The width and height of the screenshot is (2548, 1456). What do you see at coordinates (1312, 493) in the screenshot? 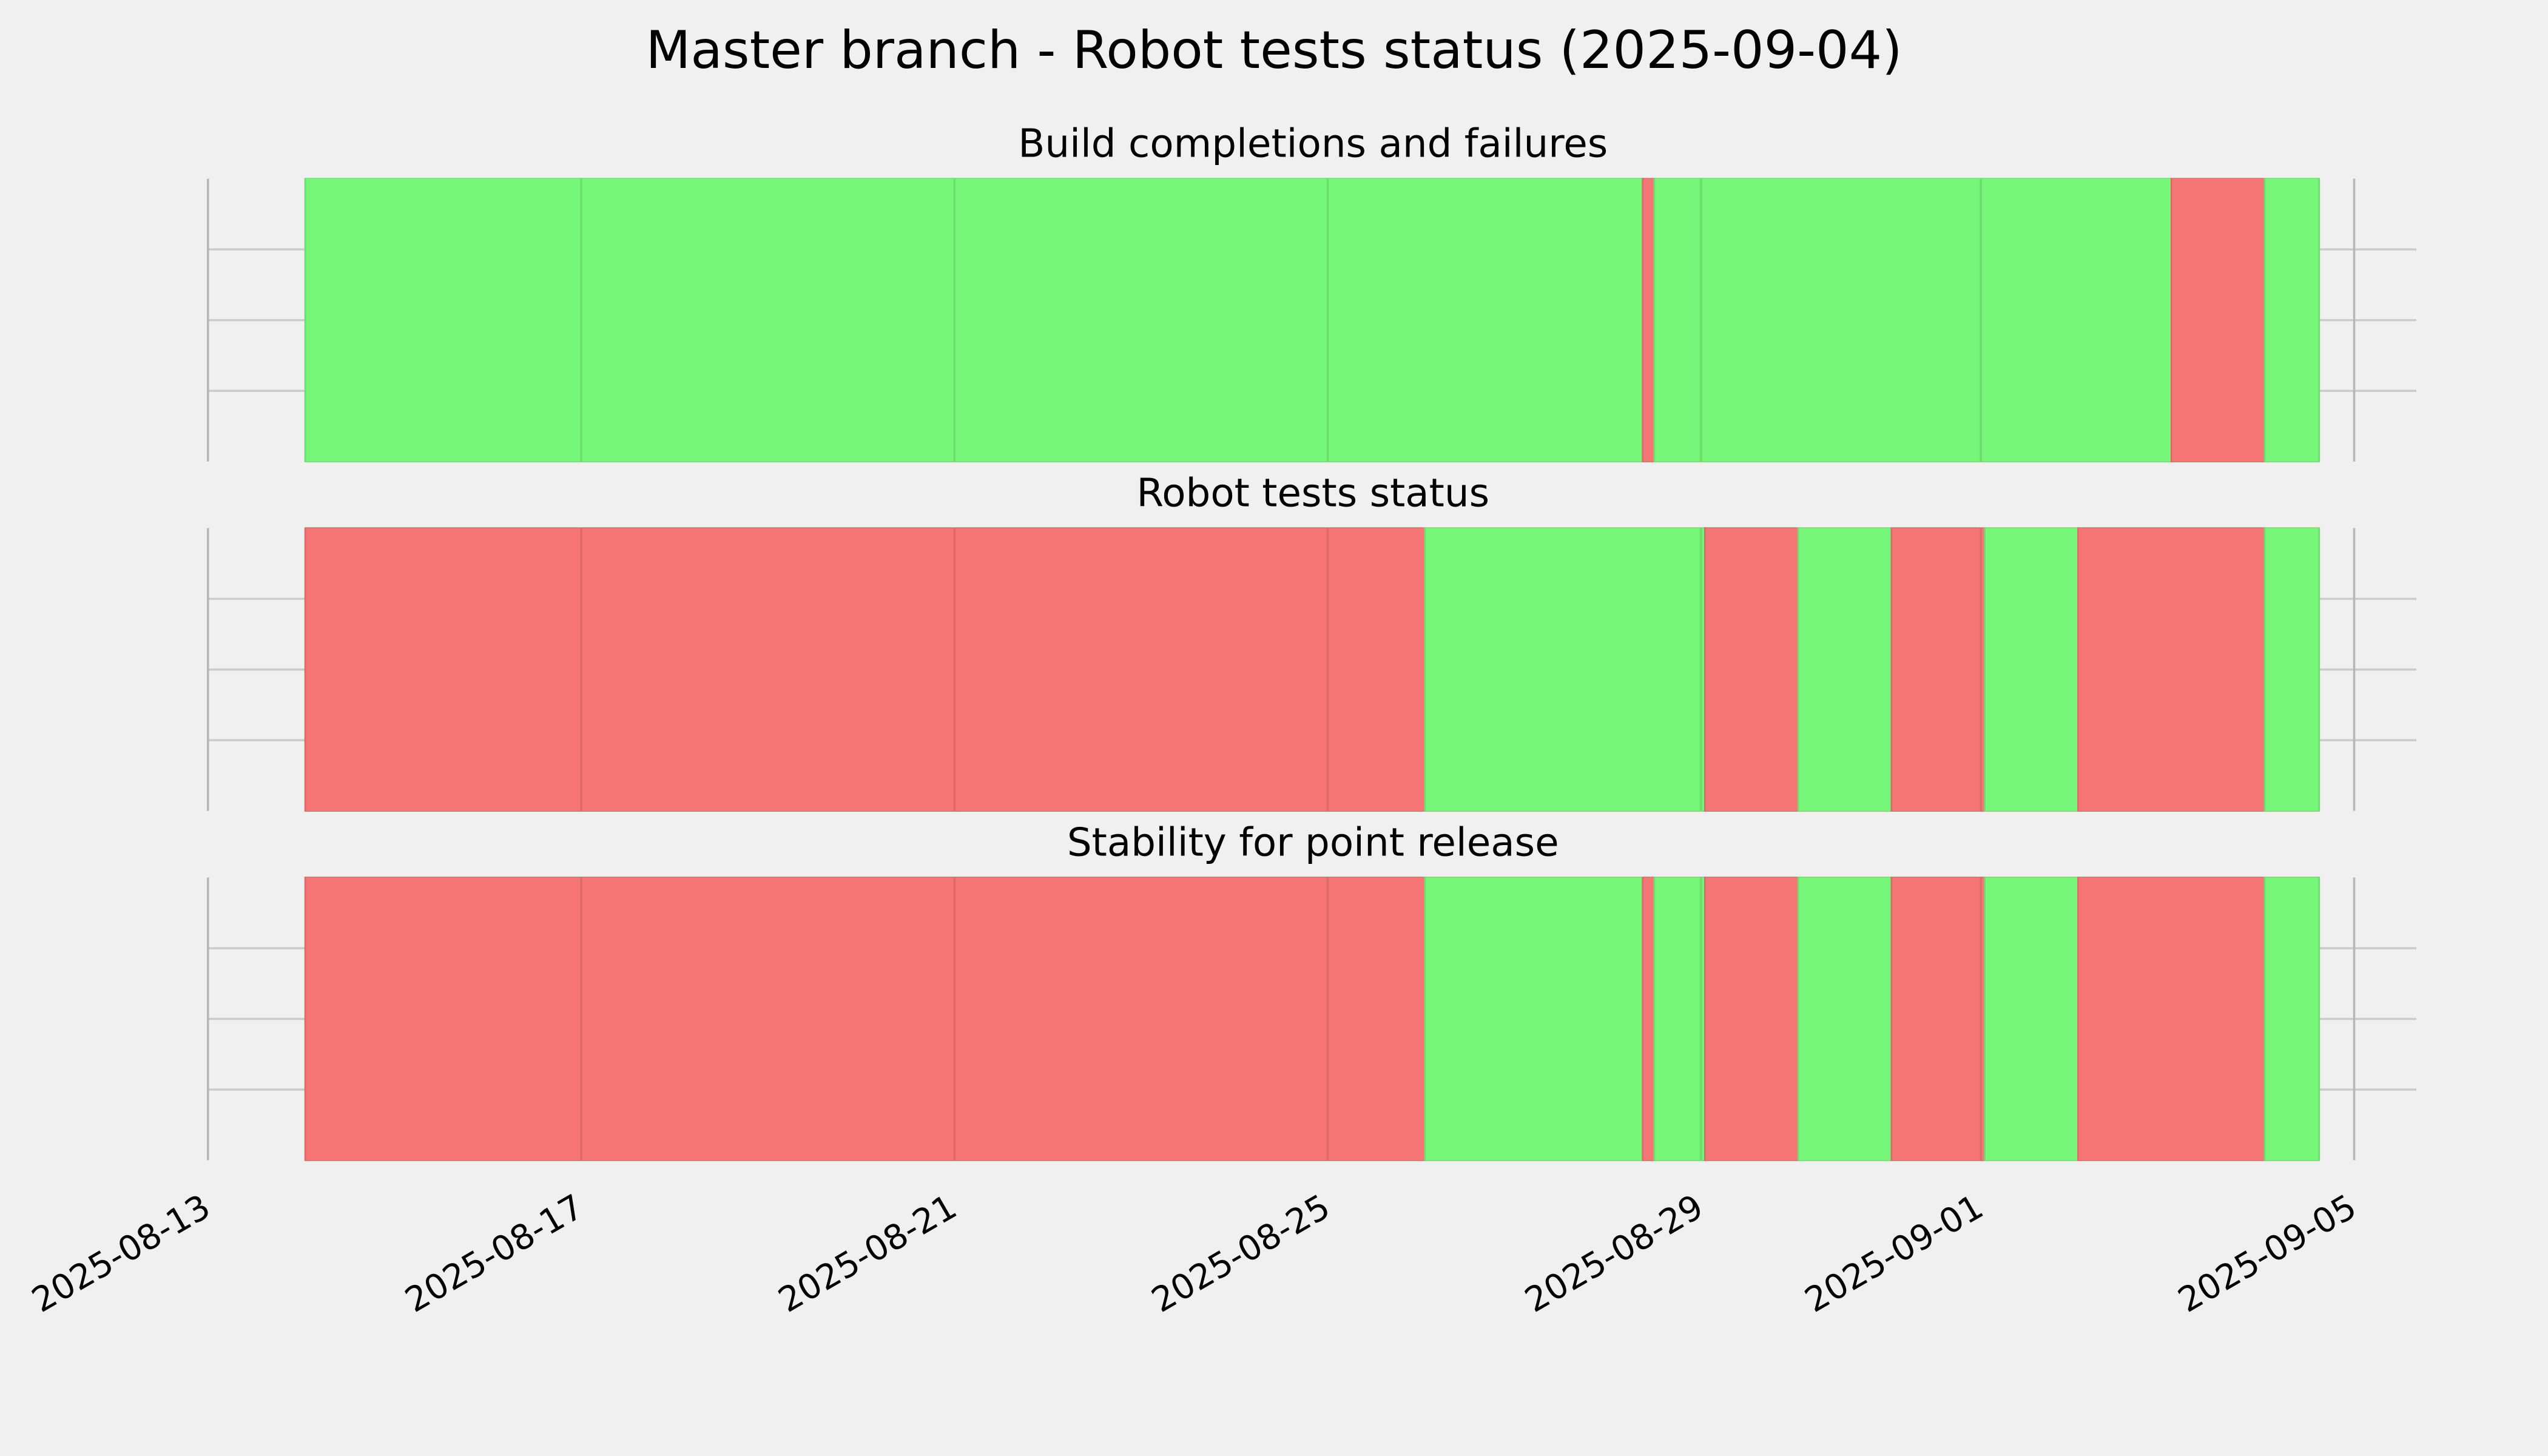
I see `panel-title: Robot tests status` at bounding box center [1312, 493].